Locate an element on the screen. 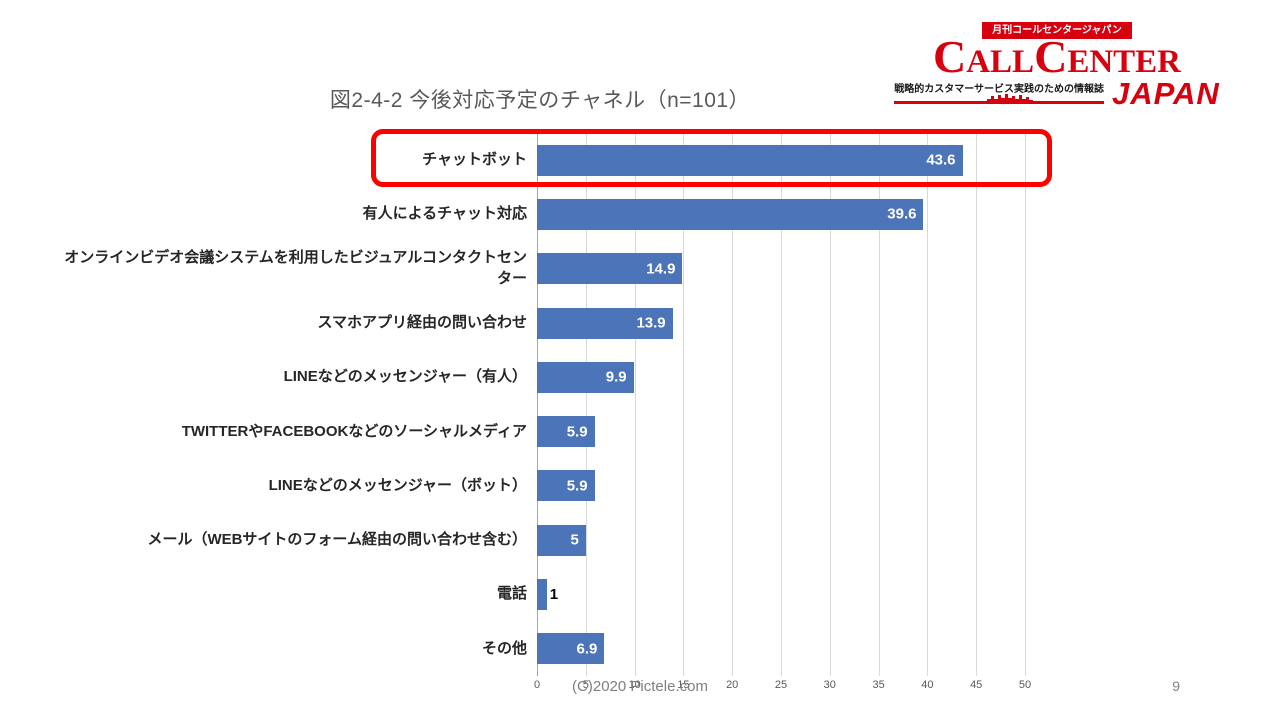 The width and height of the screenshot is (1280, 720). bar-track: 13.9 is located at coordinates (781, 323).